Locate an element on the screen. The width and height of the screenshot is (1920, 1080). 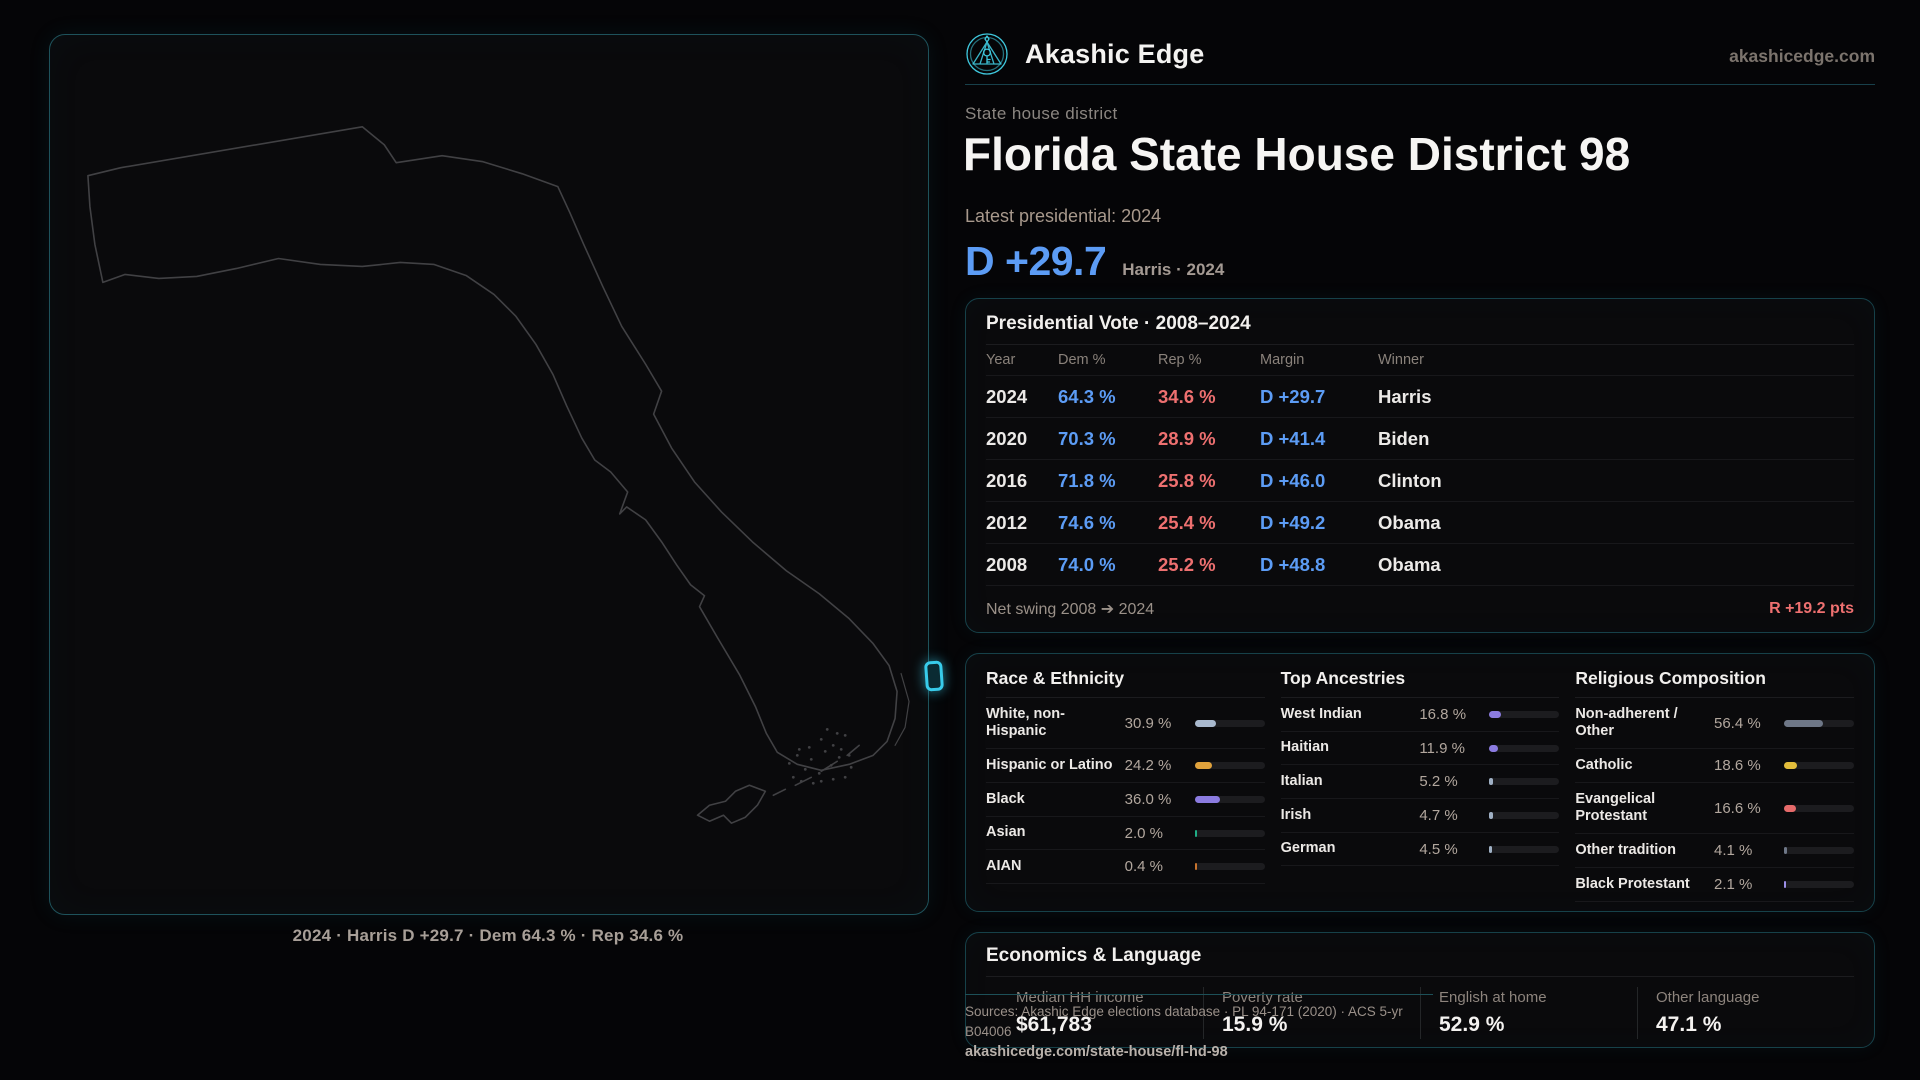
stat-row: Other tradition 4.1 % is located at coordinates (1714, 851).